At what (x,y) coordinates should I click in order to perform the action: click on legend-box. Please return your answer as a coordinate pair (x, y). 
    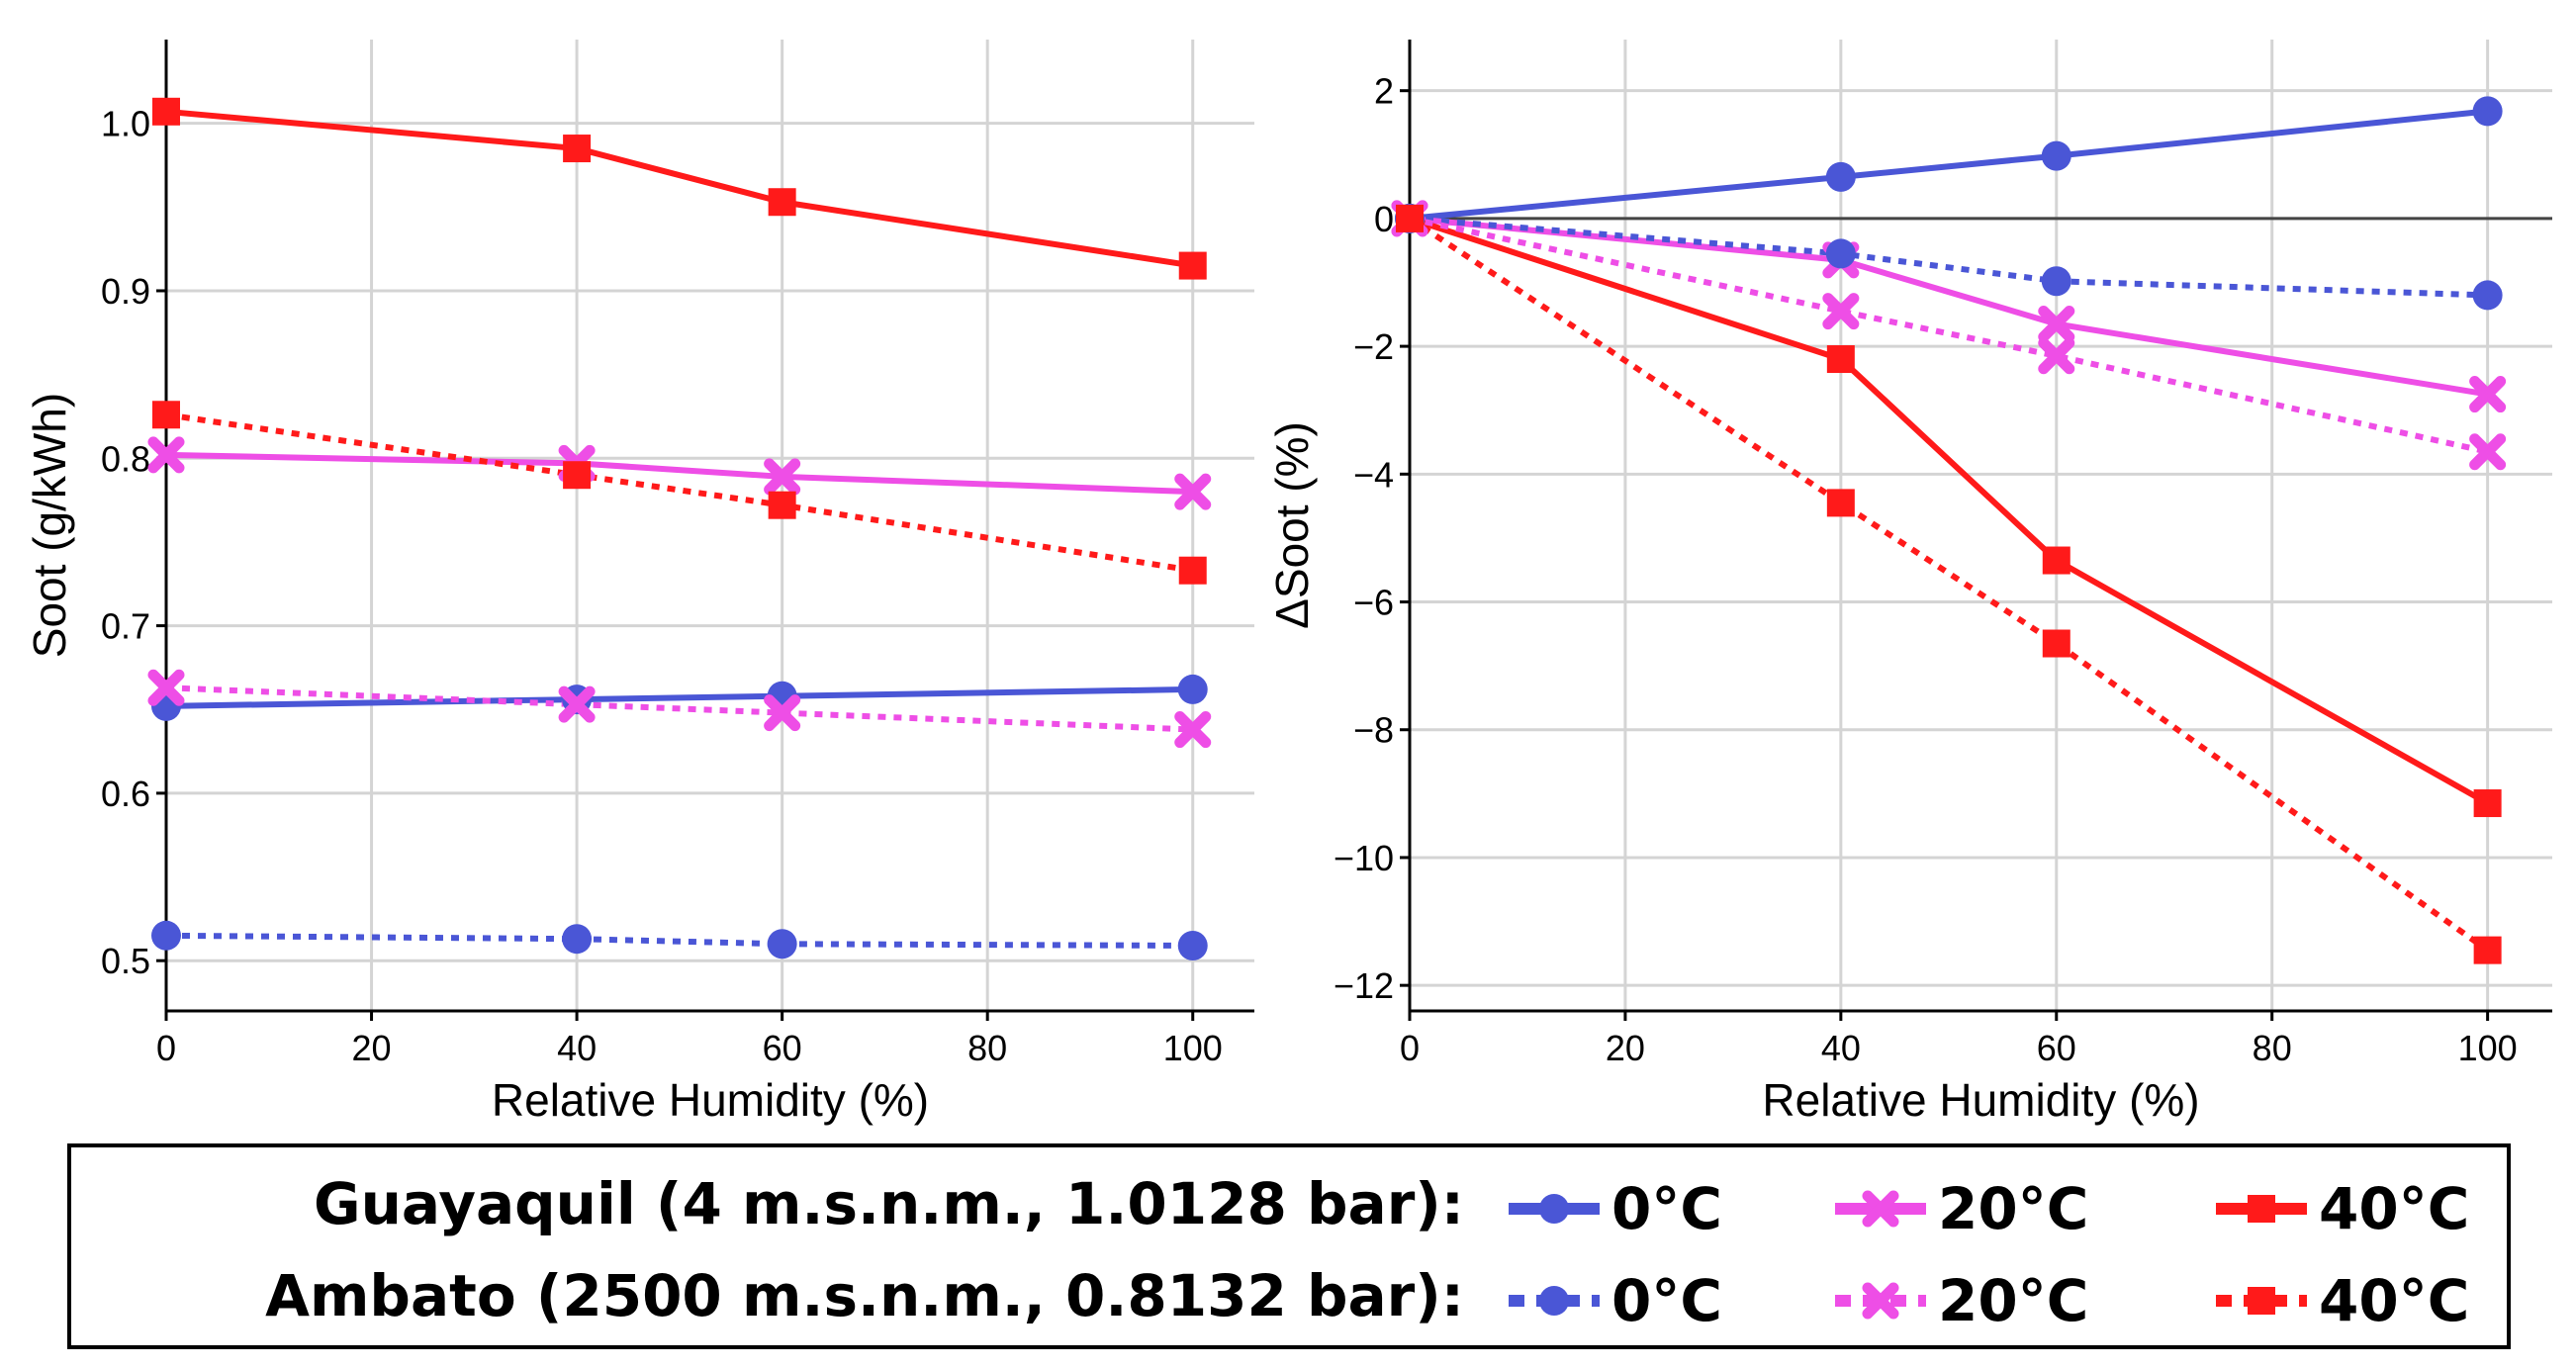
    Looking at the image, I should click on (1289, 1246).